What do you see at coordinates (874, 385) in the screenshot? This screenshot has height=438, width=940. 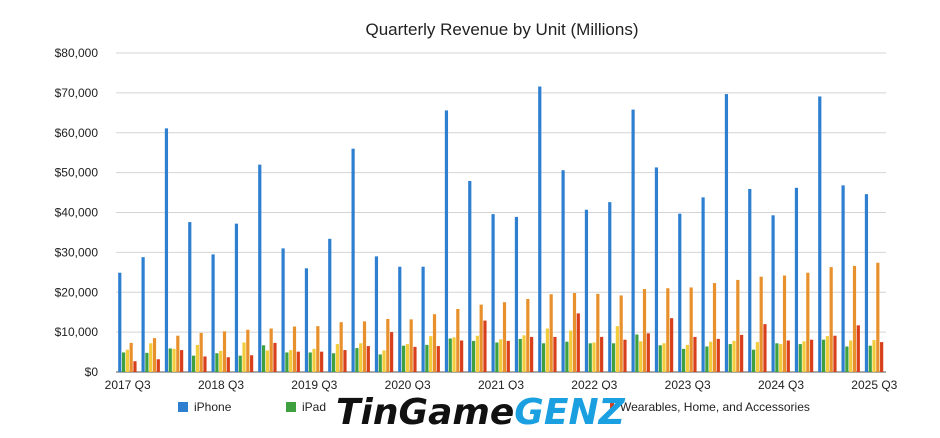 I see `x-tick-label: 2025 Q3` at bounding box center [874, 385].